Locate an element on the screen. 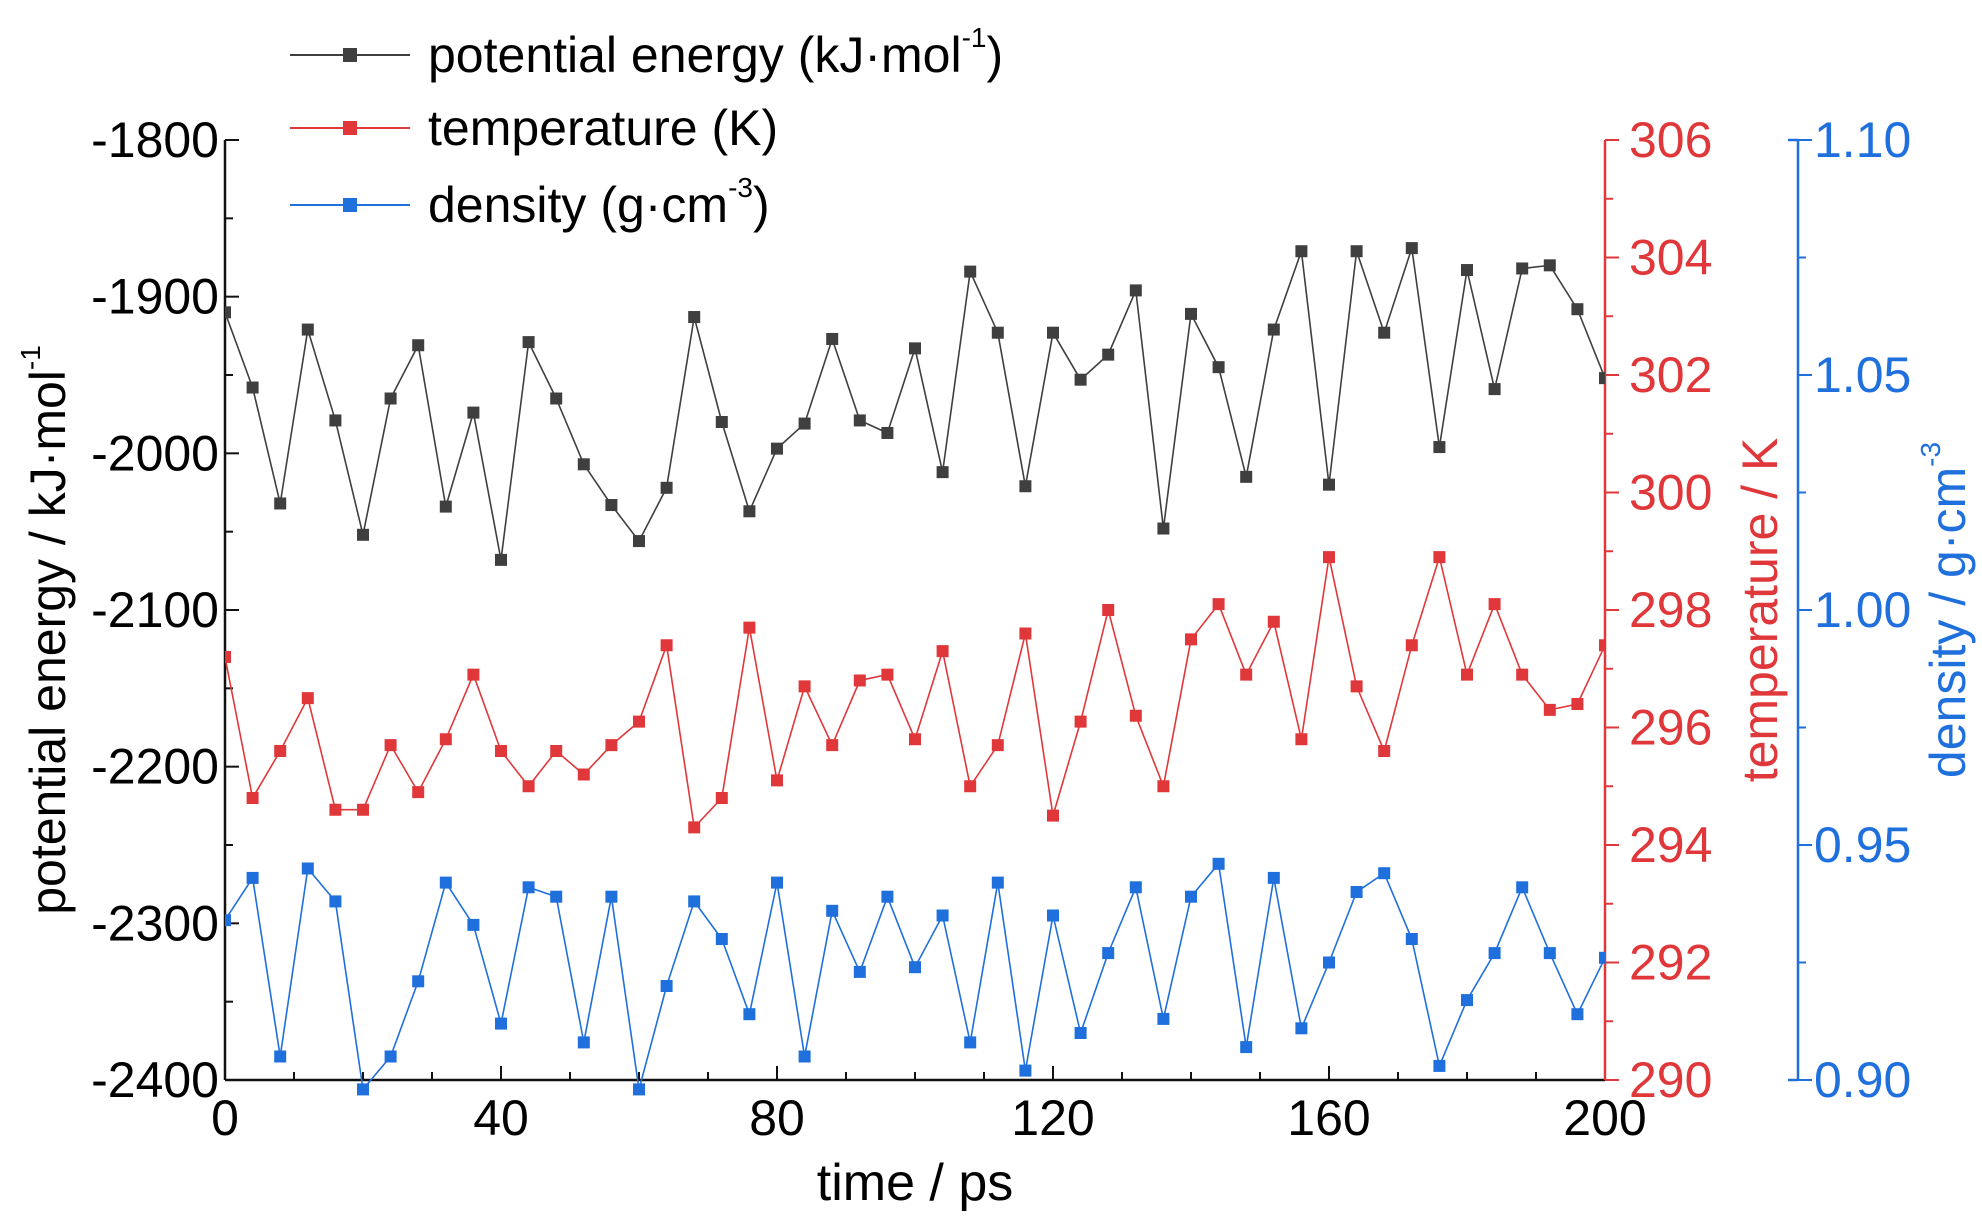  temperature-axis-title-text: temperature / K is located at coordinates (1760, 610).